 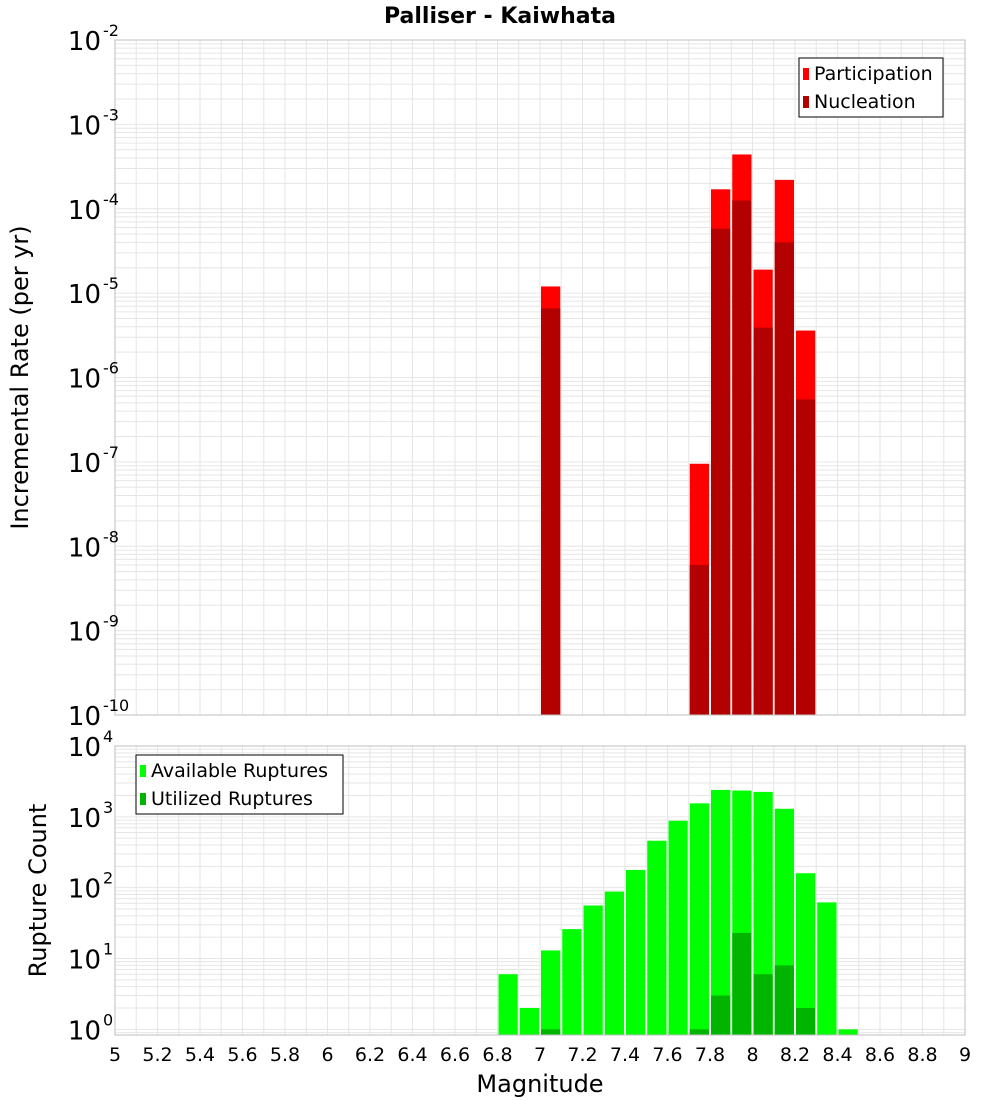 What do you see at coordinates (871, 87) in the screenshot?
I see `rate-legend` at bounding box center [871, 87].